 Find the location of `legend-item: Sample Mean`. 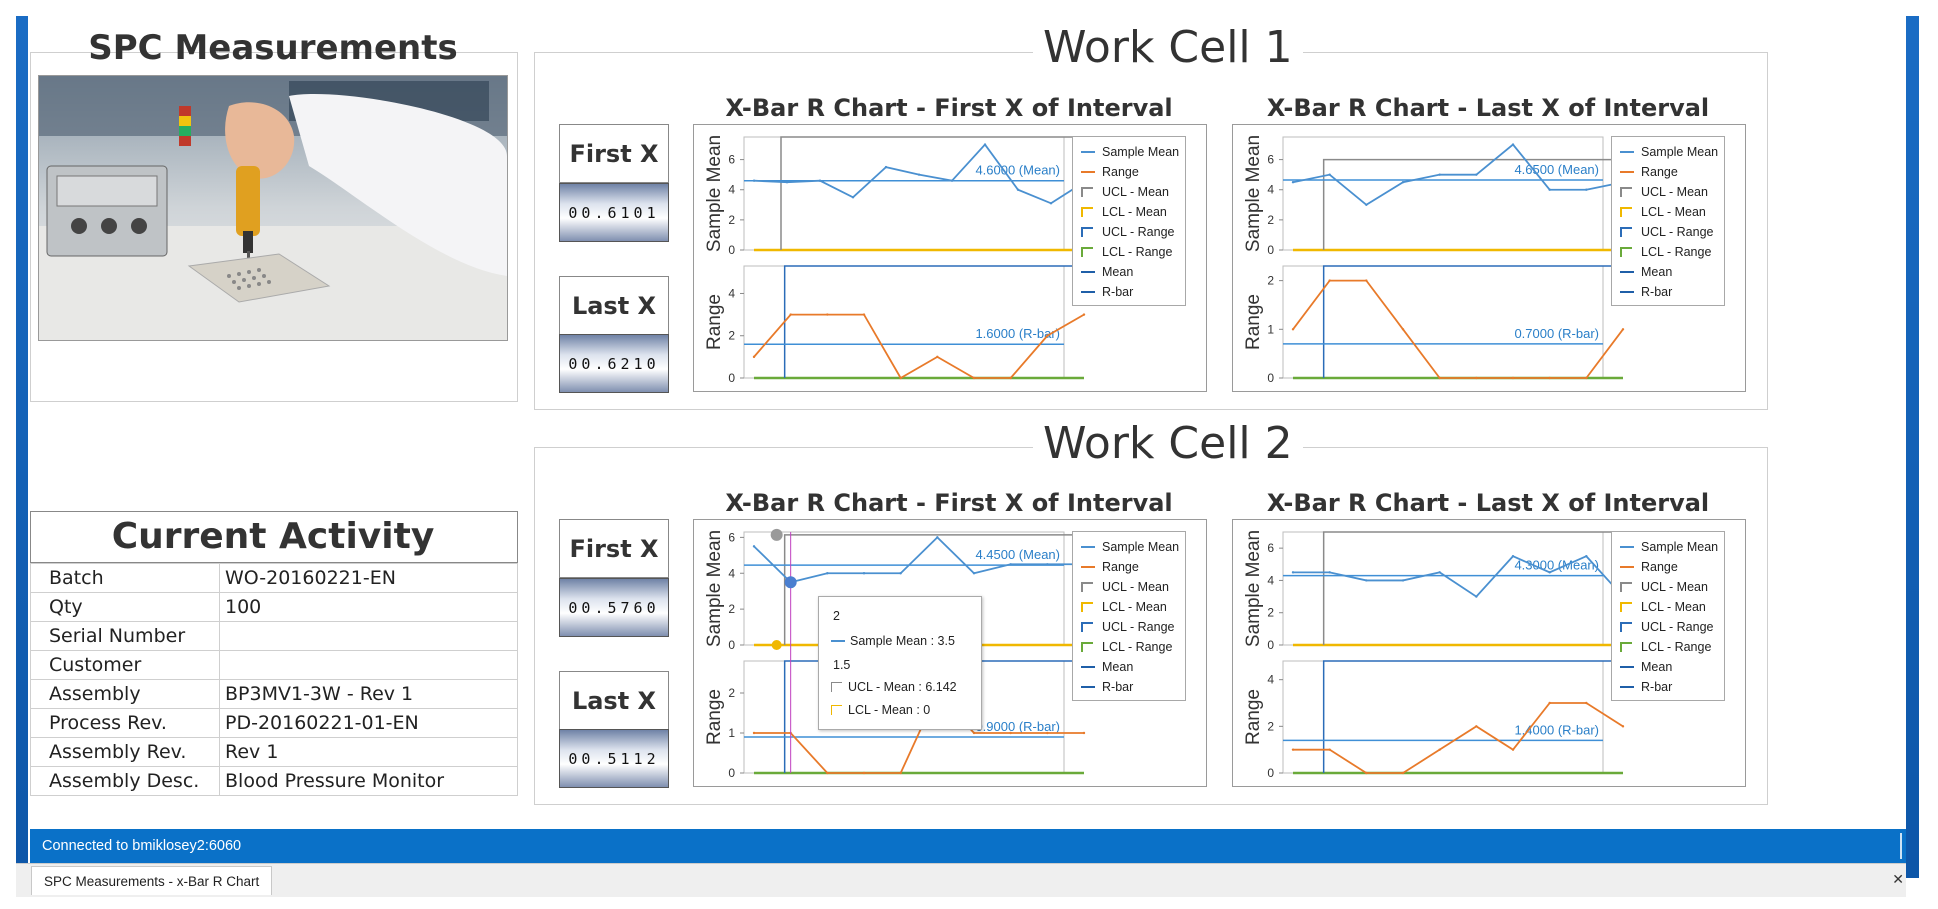

legend-item: Sample Mean is located at coordinates (1130, 152).